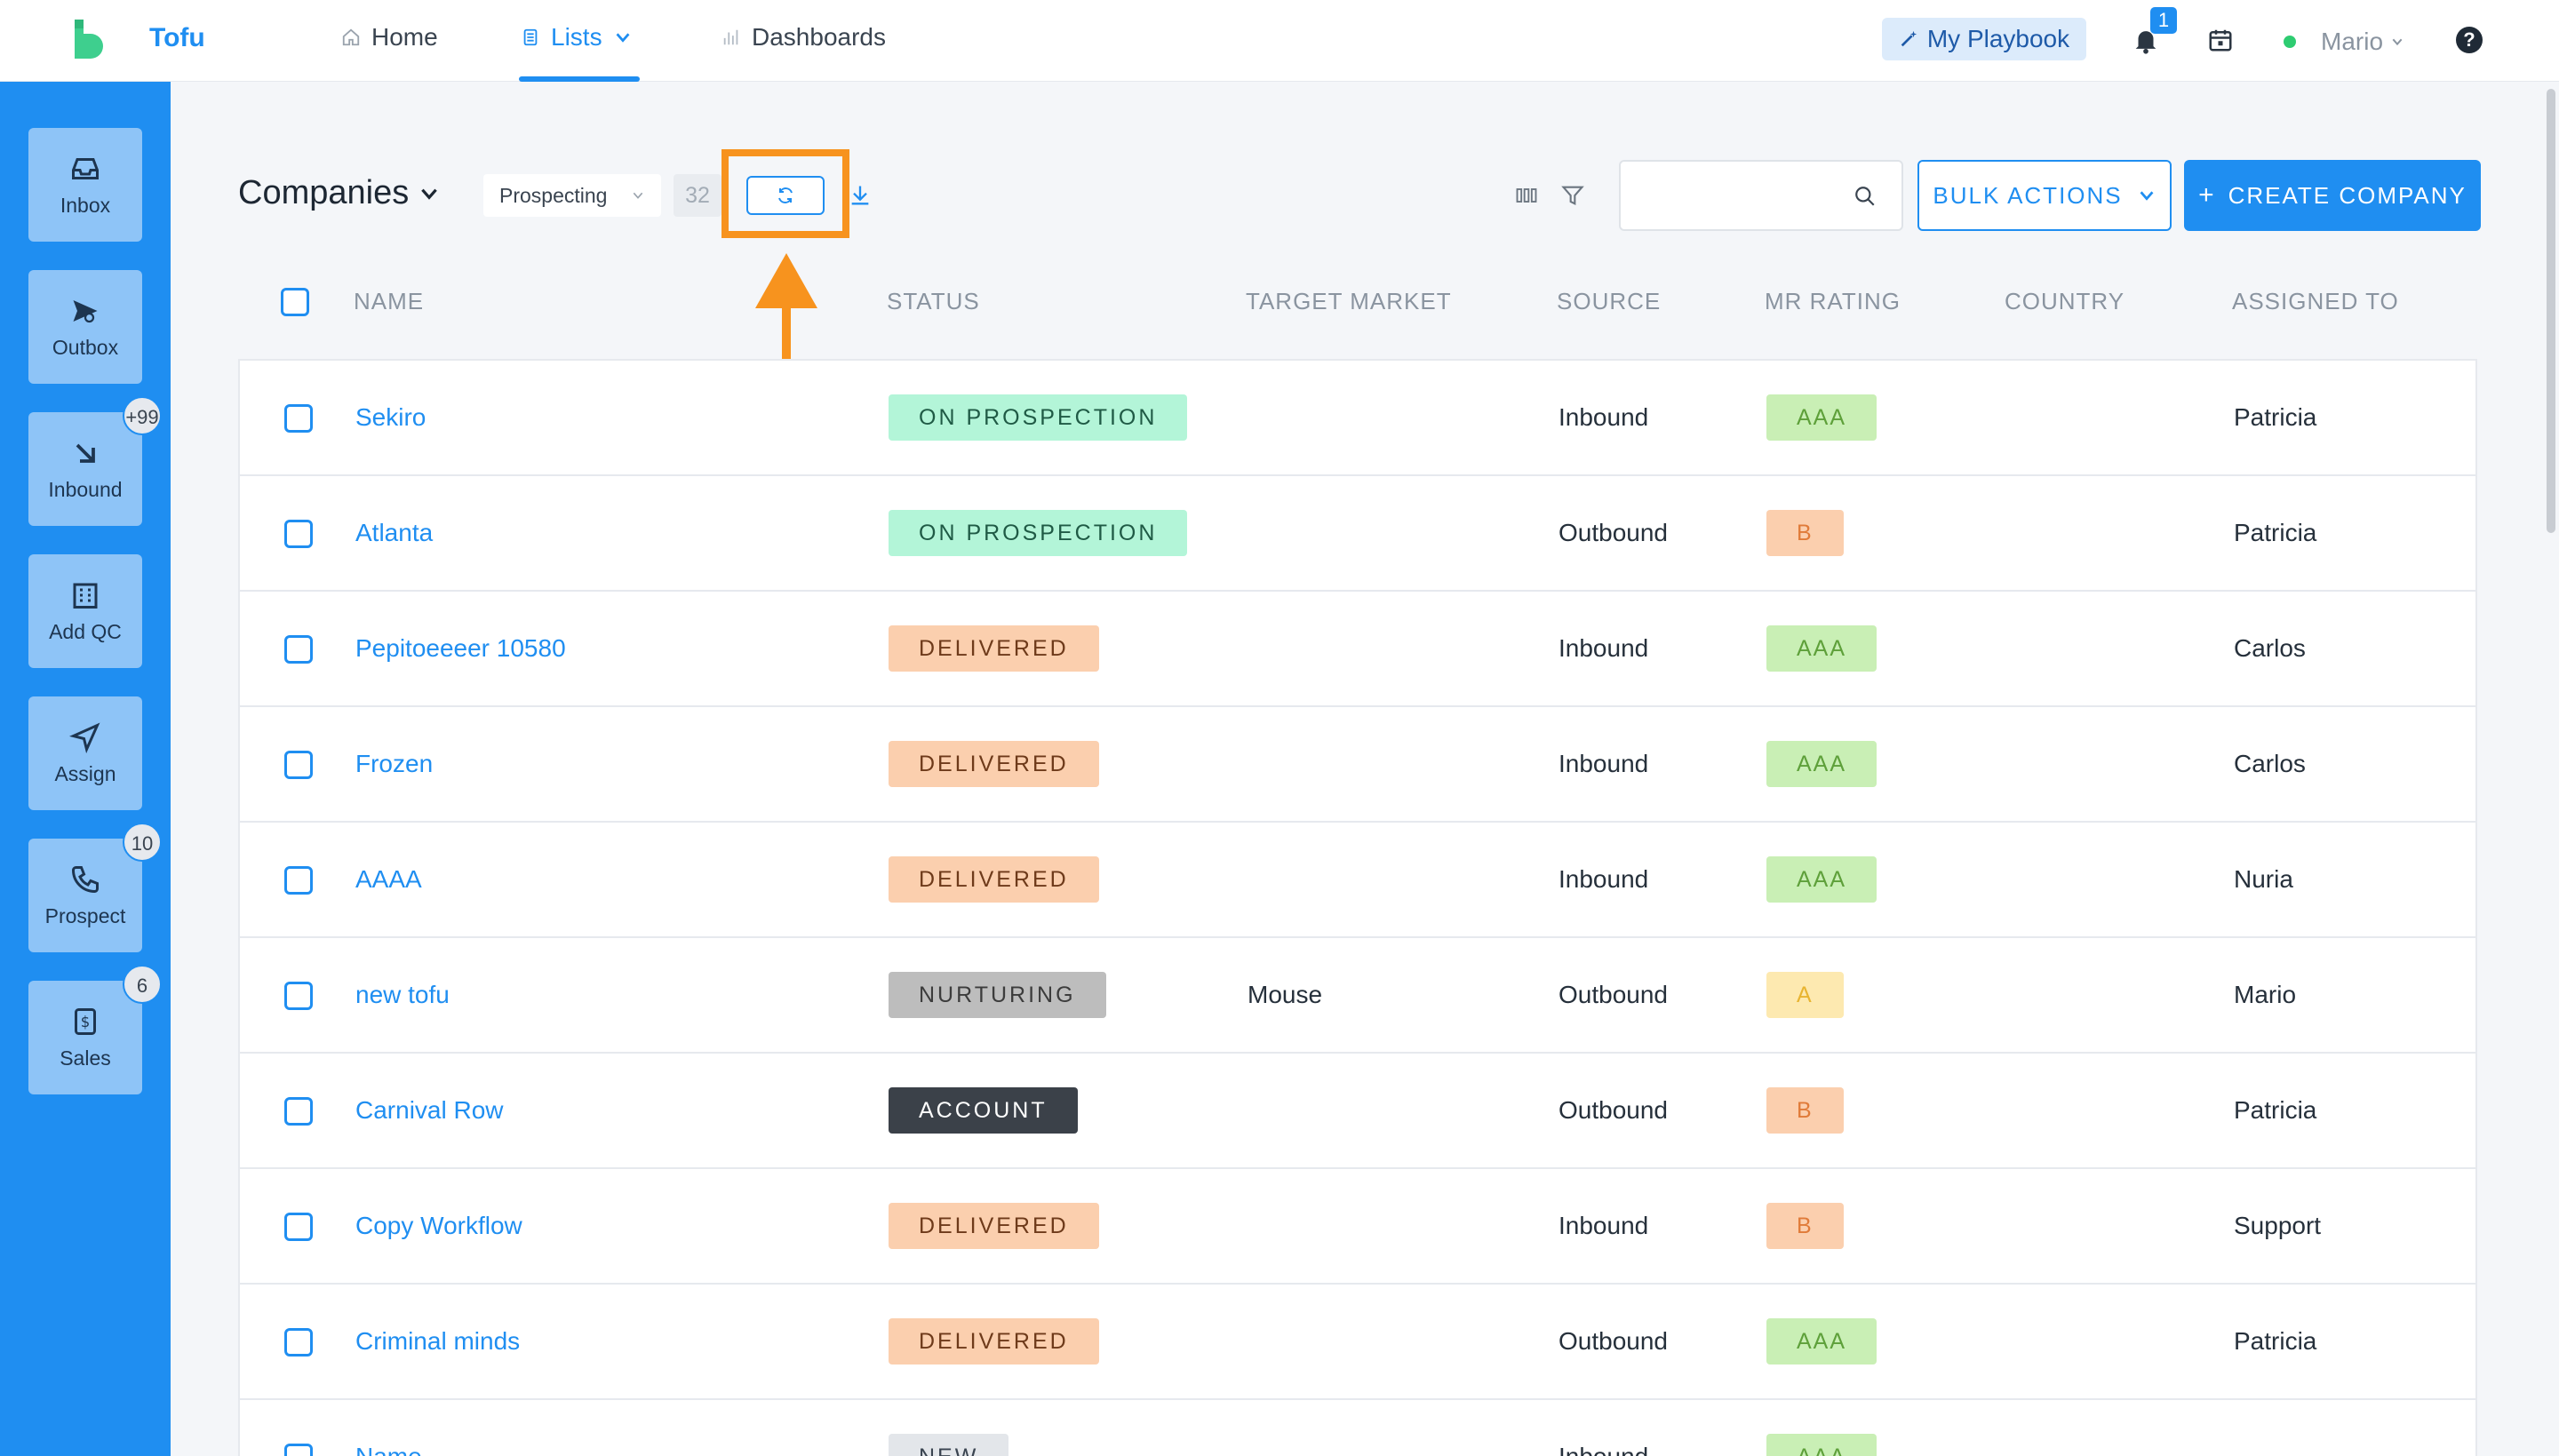  Describe the element at coordinates (730, 37) in the screenshot. I see `bar-chart-icon` at that location.